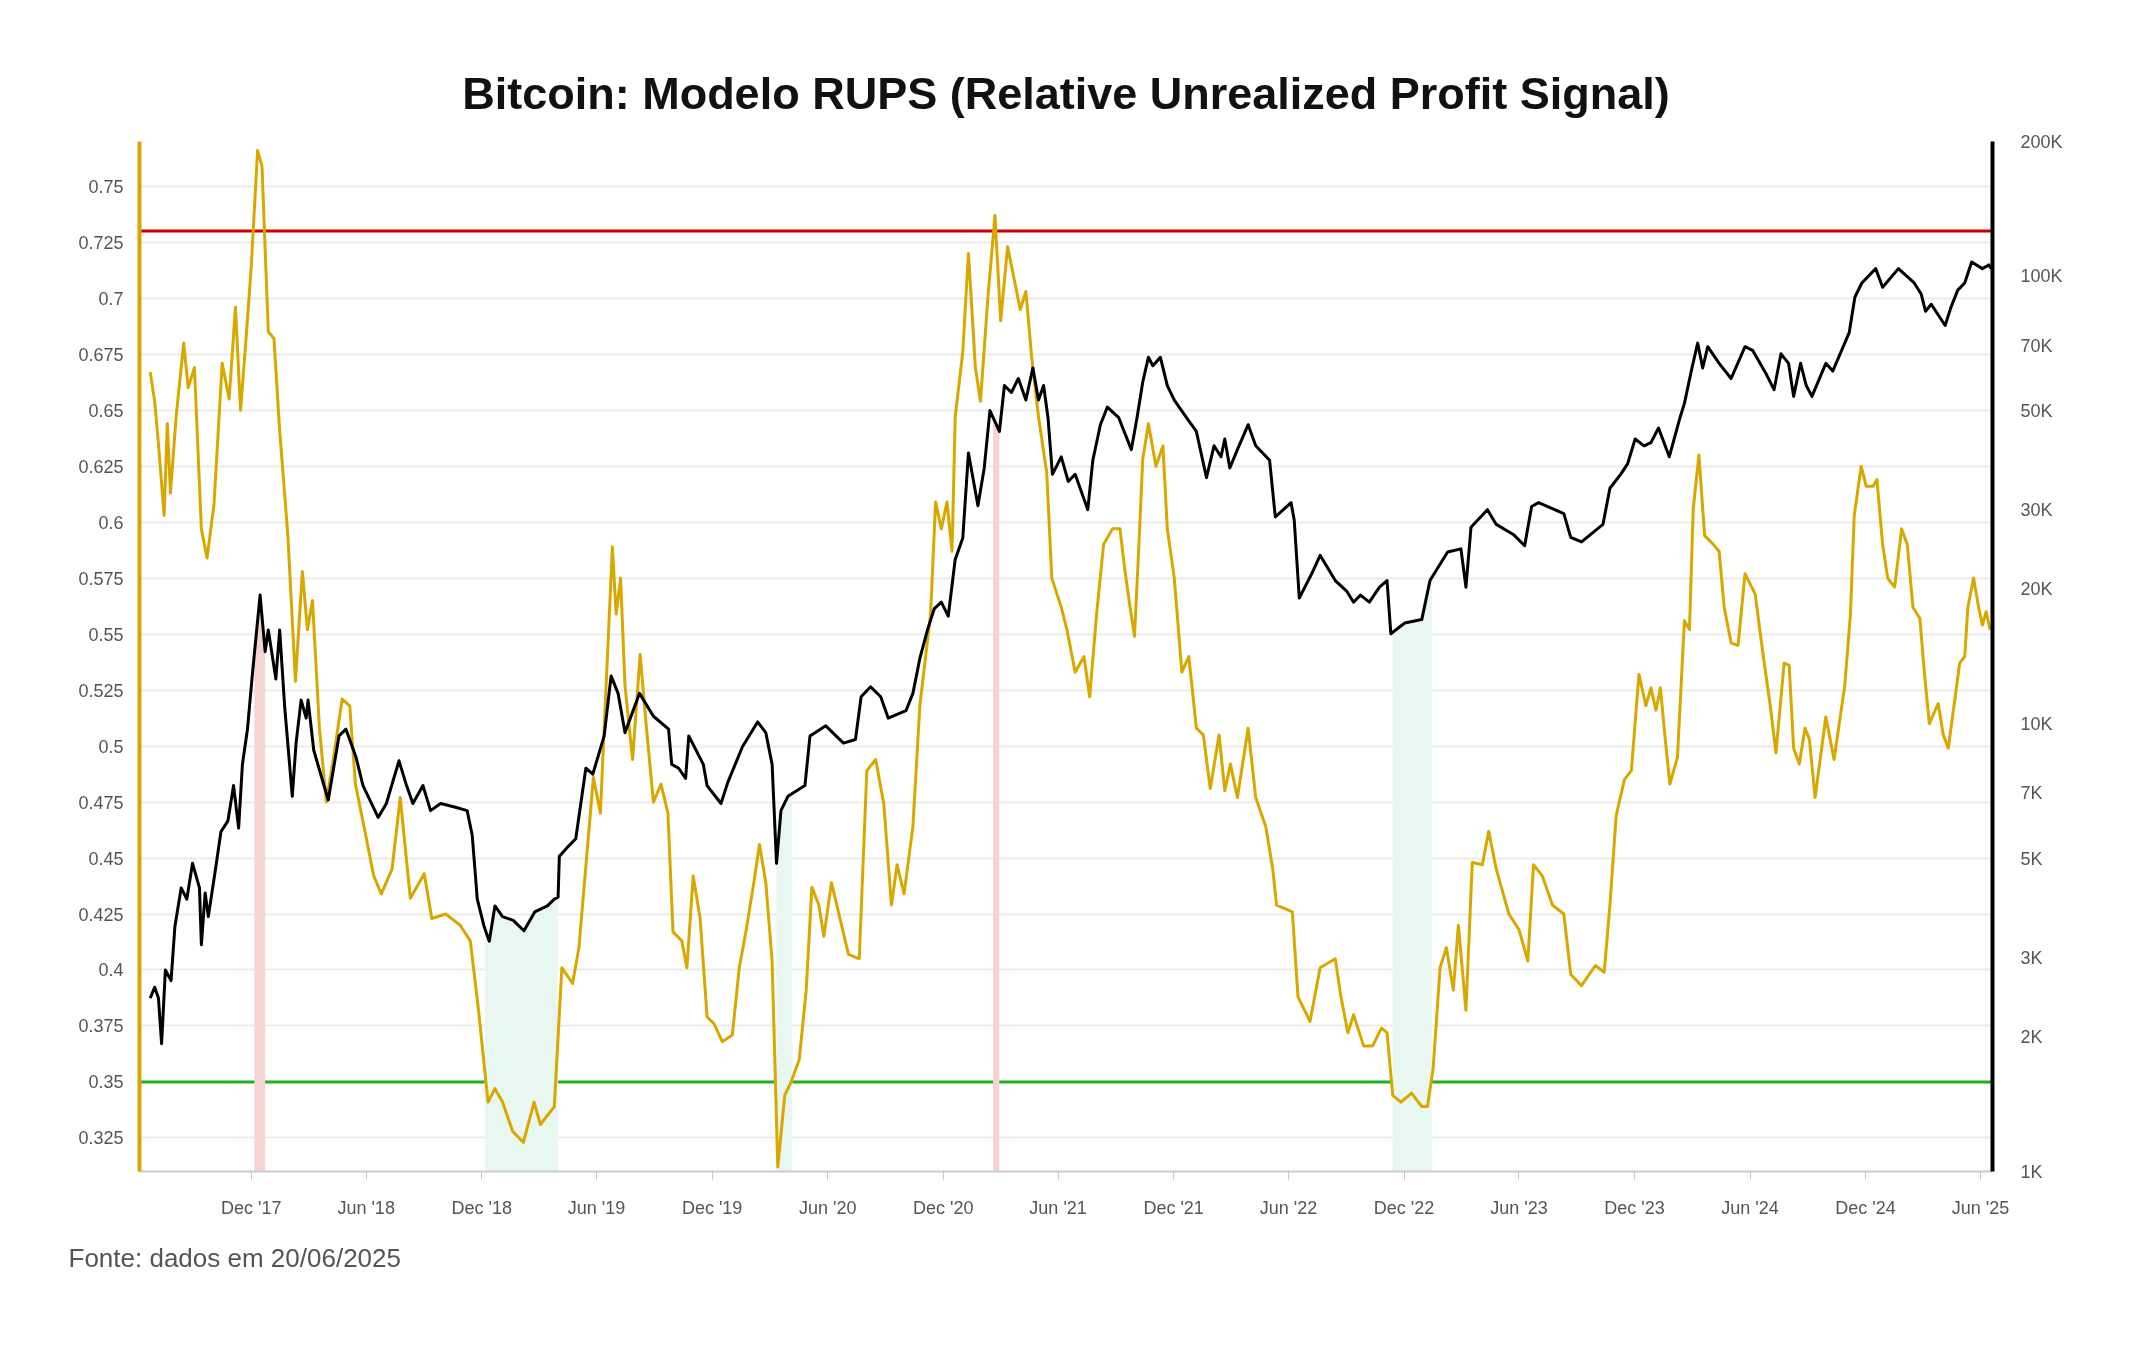 The width and height of the screenshot is (2144, 1350). Describe the element at coordinates (101, 466) in the screenshot. I see `y-tick-label: 0.625` at that location.